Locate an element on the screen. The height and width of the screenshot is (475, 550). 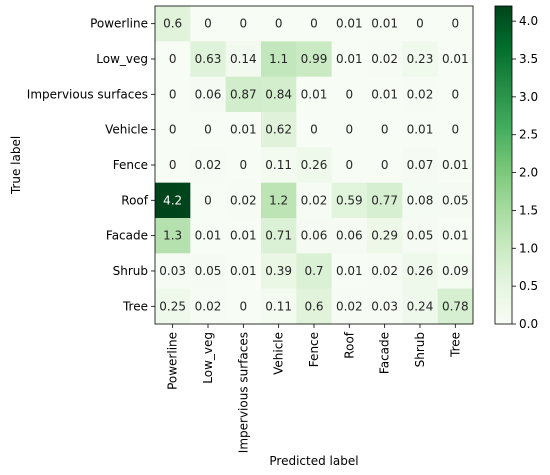
cell-value-label: 0.99 is located at coordinates (314, 59).